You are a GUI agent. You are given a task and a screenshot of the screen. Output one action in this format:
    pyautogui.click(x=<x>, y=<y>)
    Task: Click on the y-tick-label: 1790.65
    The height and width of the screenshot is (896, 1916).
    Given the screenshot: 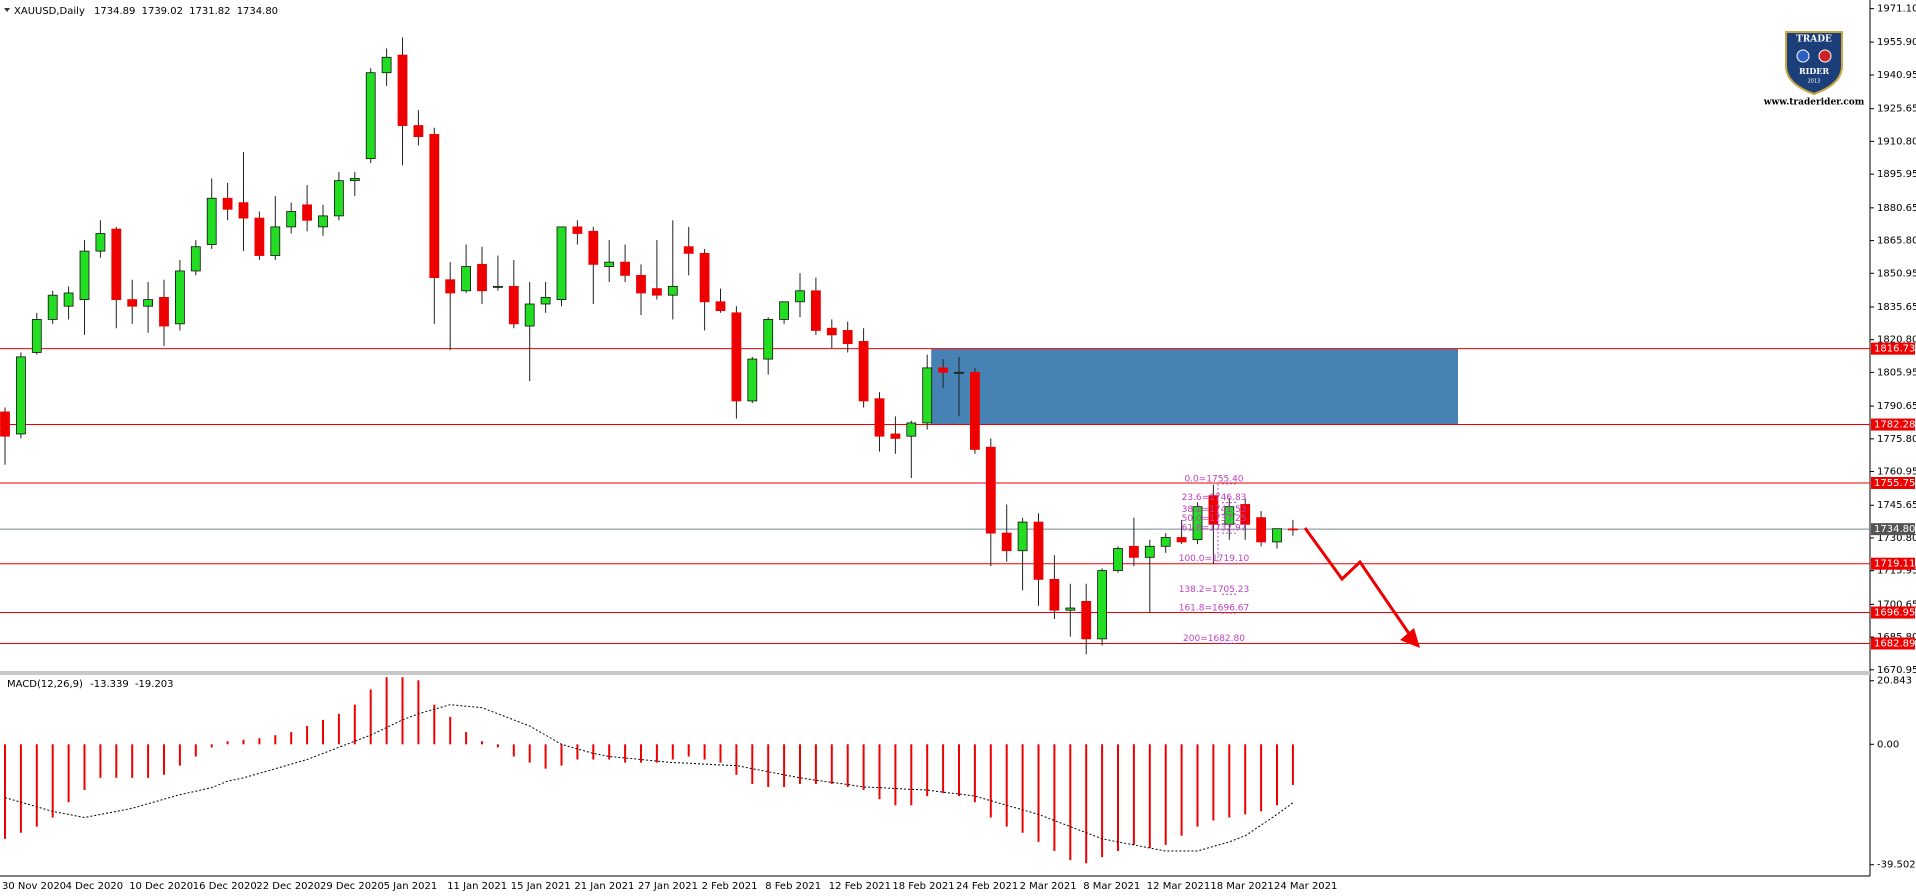 What is the action you would take?
    pyautogui.click(x=1896, y=406)
    